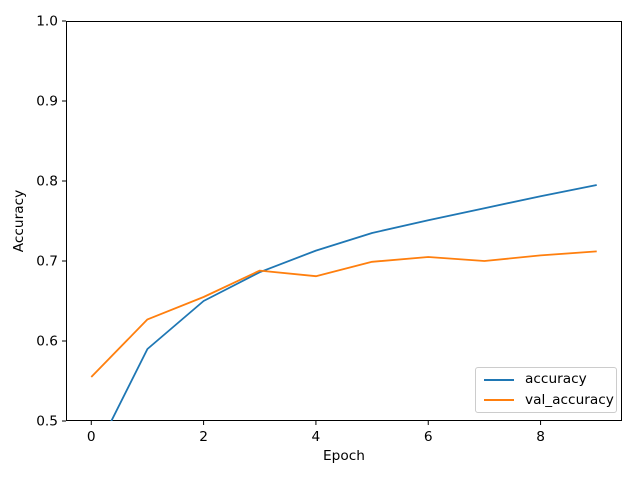 The height and width of the screenshot is (480, 640). Describe the element at coordinates (47, 262) in the screenshot. I see `y-tick-label: 0.7` at that location.